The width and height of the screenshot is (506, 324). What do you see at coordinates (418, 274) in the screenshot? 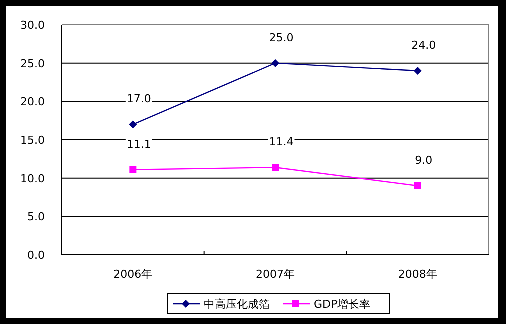
I see `x-tick-label: 2008年` at bounding box center [418, 274].